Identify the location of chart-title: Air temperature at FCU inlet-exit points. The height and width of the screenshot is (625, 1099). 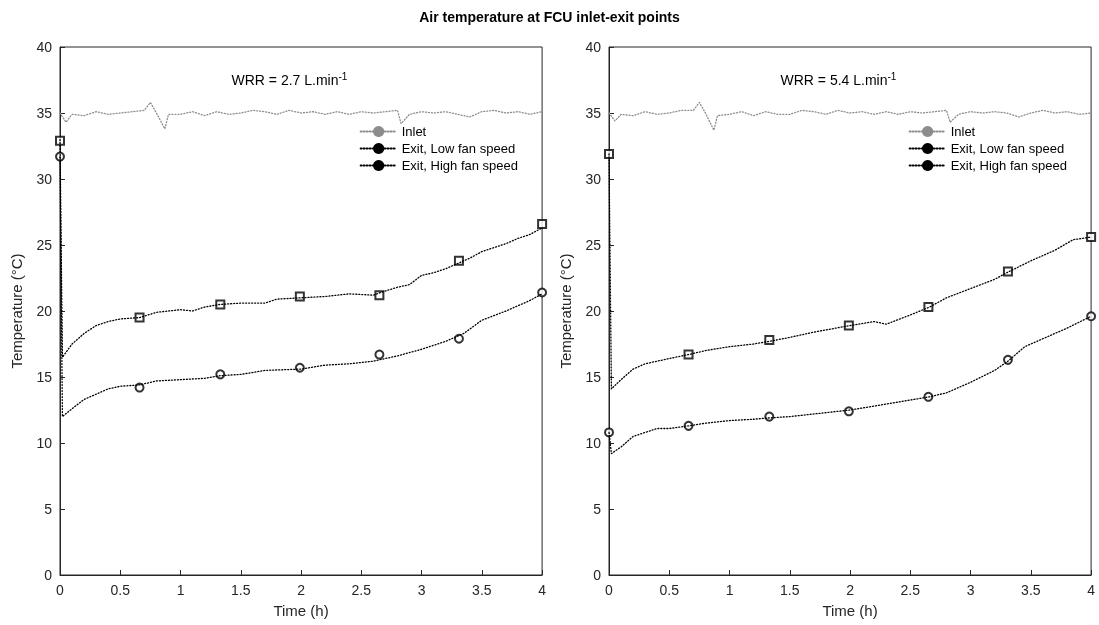
(549, 17).